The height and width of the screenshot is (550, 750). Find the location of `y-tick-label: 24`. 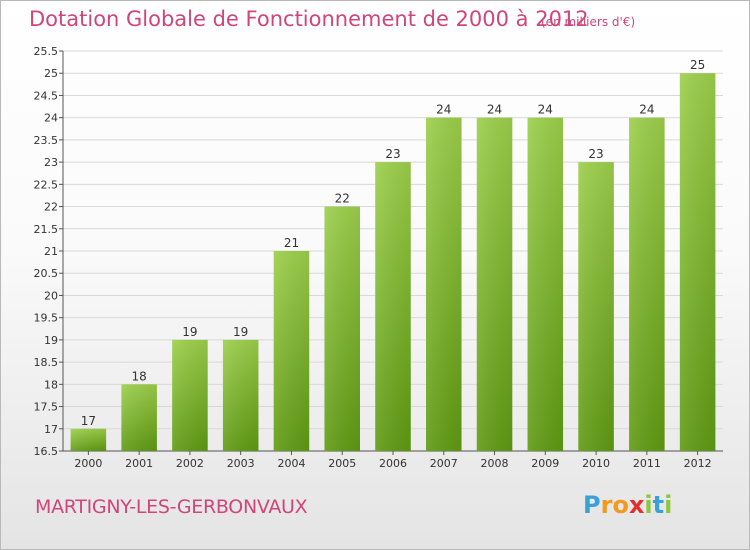

y-tick-label: 24 is located at coordinates (51, 118).